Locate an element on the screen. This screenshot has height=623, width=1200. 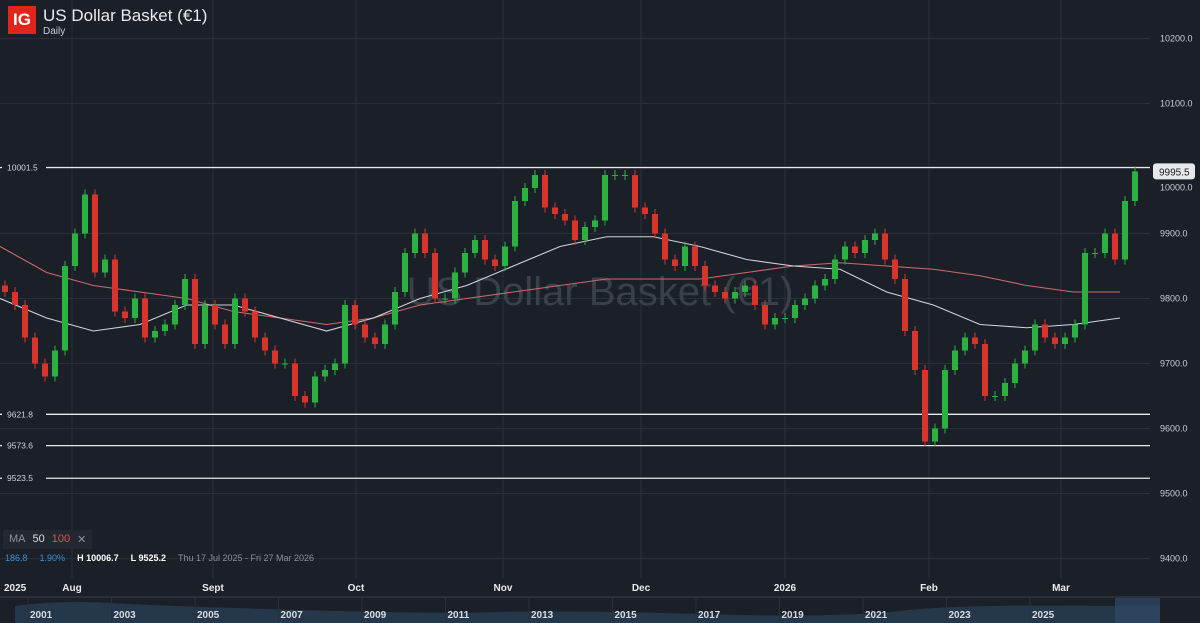
y-tick-label: 9400.0 is located at coordinates (1174, 559).